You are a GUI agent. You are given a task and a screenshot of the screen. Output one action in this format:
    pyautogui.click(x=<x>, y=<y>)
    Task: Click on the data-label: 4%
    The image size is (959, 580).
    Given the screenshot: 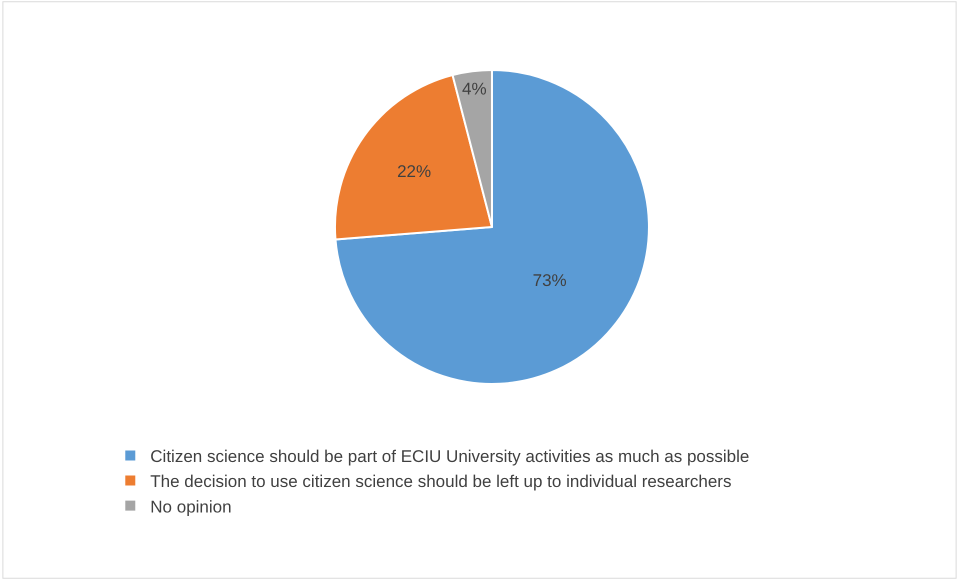 What is the action you would take?
    pyautogui.click(x=474, y=88)
    